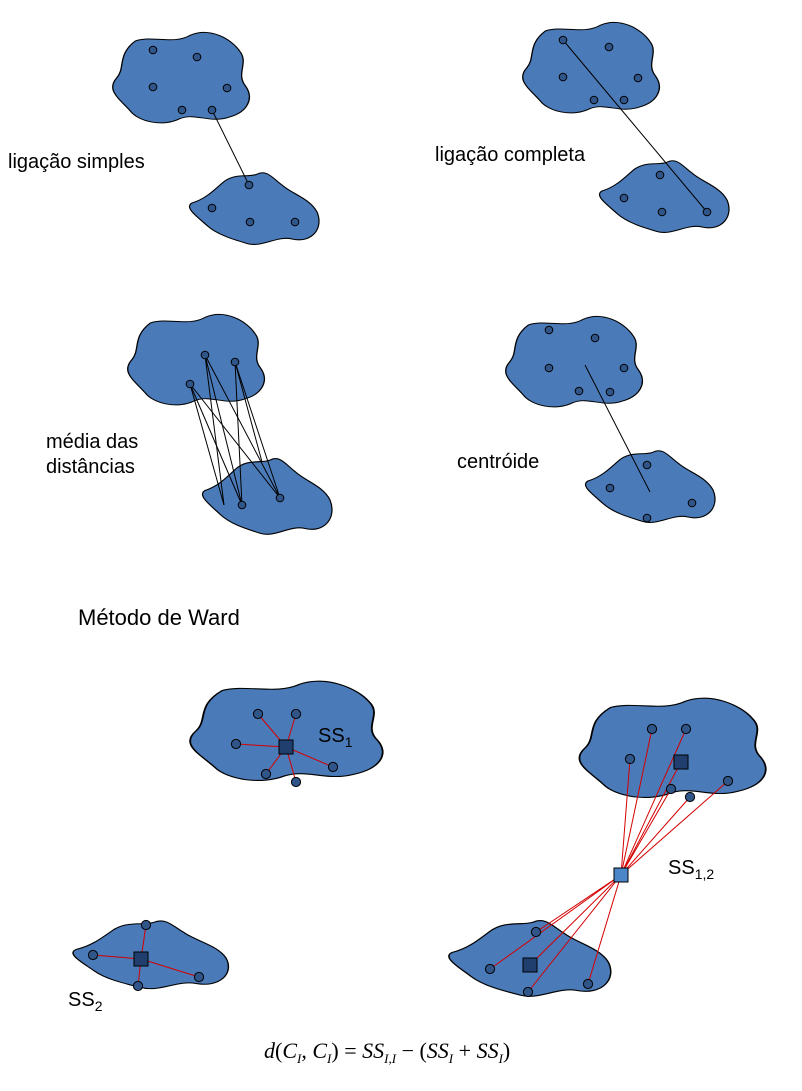 This screenshot has height=1091, width=802. I want to click on formula-eq: =, so click(350, 1050).